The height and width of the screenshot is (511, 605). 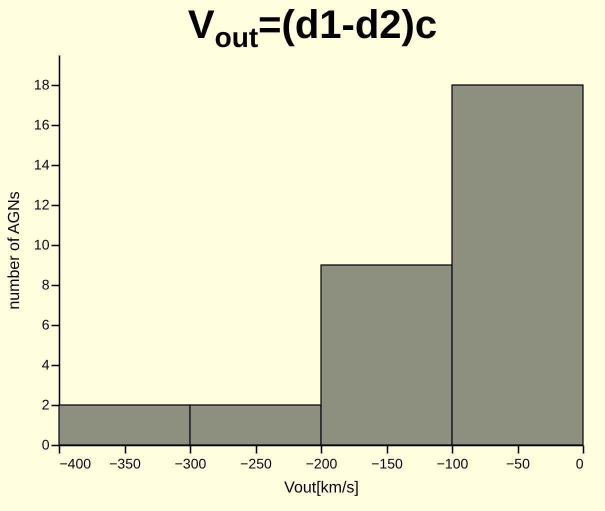 I want to click on y-tick-label: 4, so click(x=46, y=364).